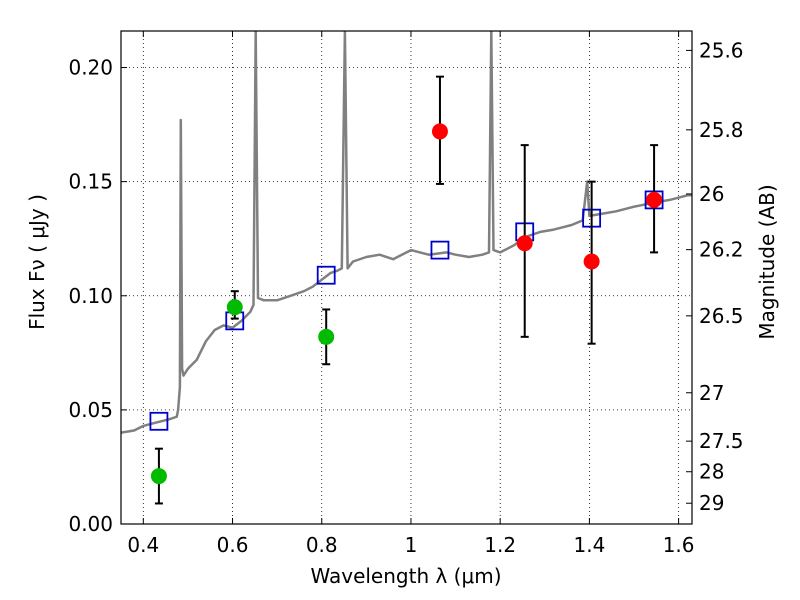  Describe the element at coordinates (90, 296) in the screenshot. I see `y-tick-label: 0.10` at that location.